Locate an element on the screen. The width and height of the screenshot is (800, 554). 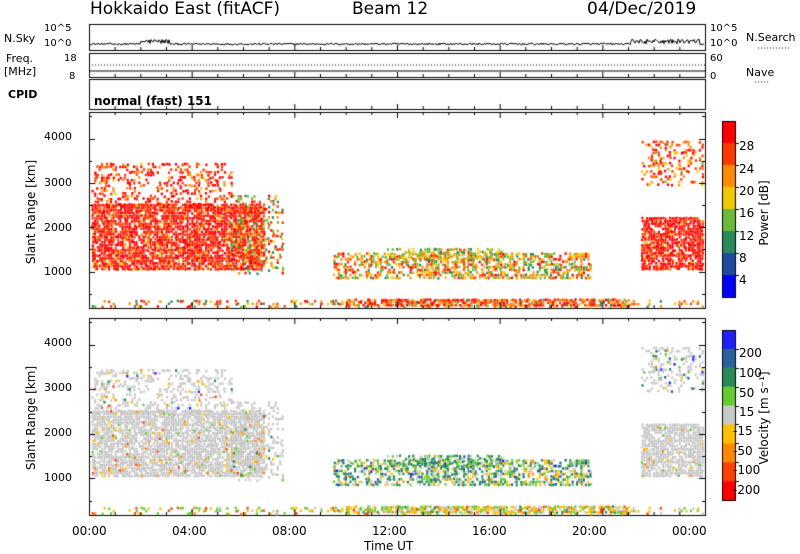
velocity-cbar-tick-15: 15 is located at coordinates (747, 412).